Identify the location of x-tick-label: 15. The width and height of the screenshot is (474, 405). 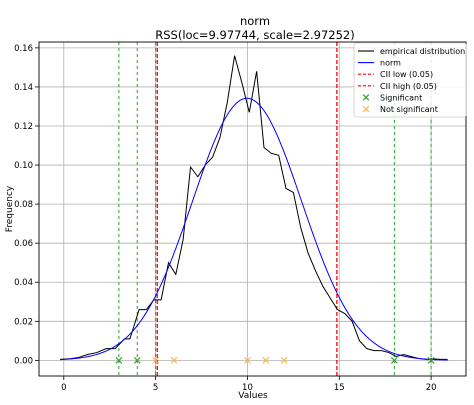
(339, 388).